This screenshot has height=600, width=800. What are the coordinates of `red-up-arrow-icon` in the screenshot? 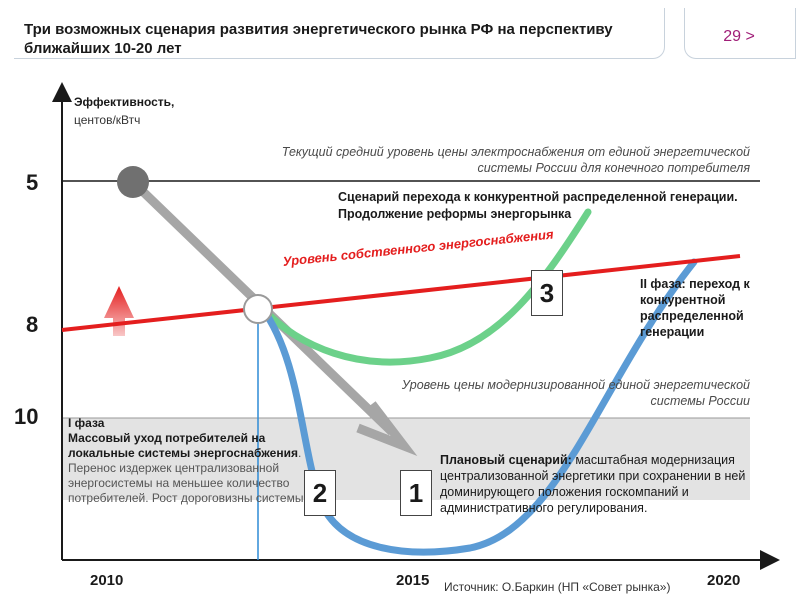 It's located at (119, 311).